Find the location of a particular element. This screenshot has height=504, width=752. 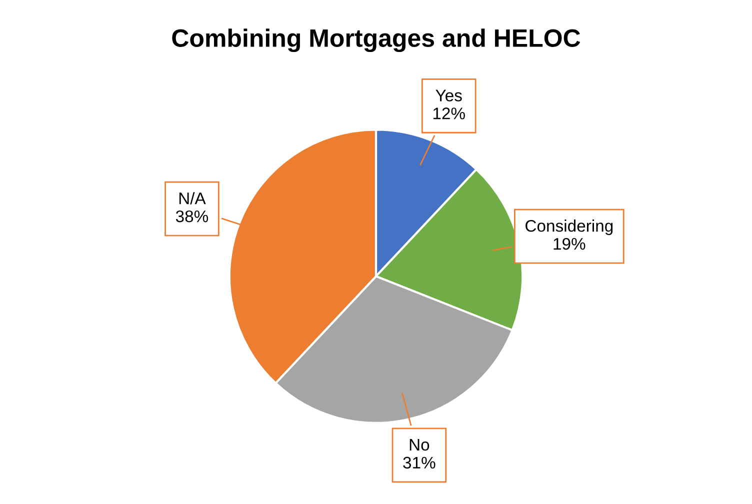

data-label: 12% is located at coordinates (449, 114).